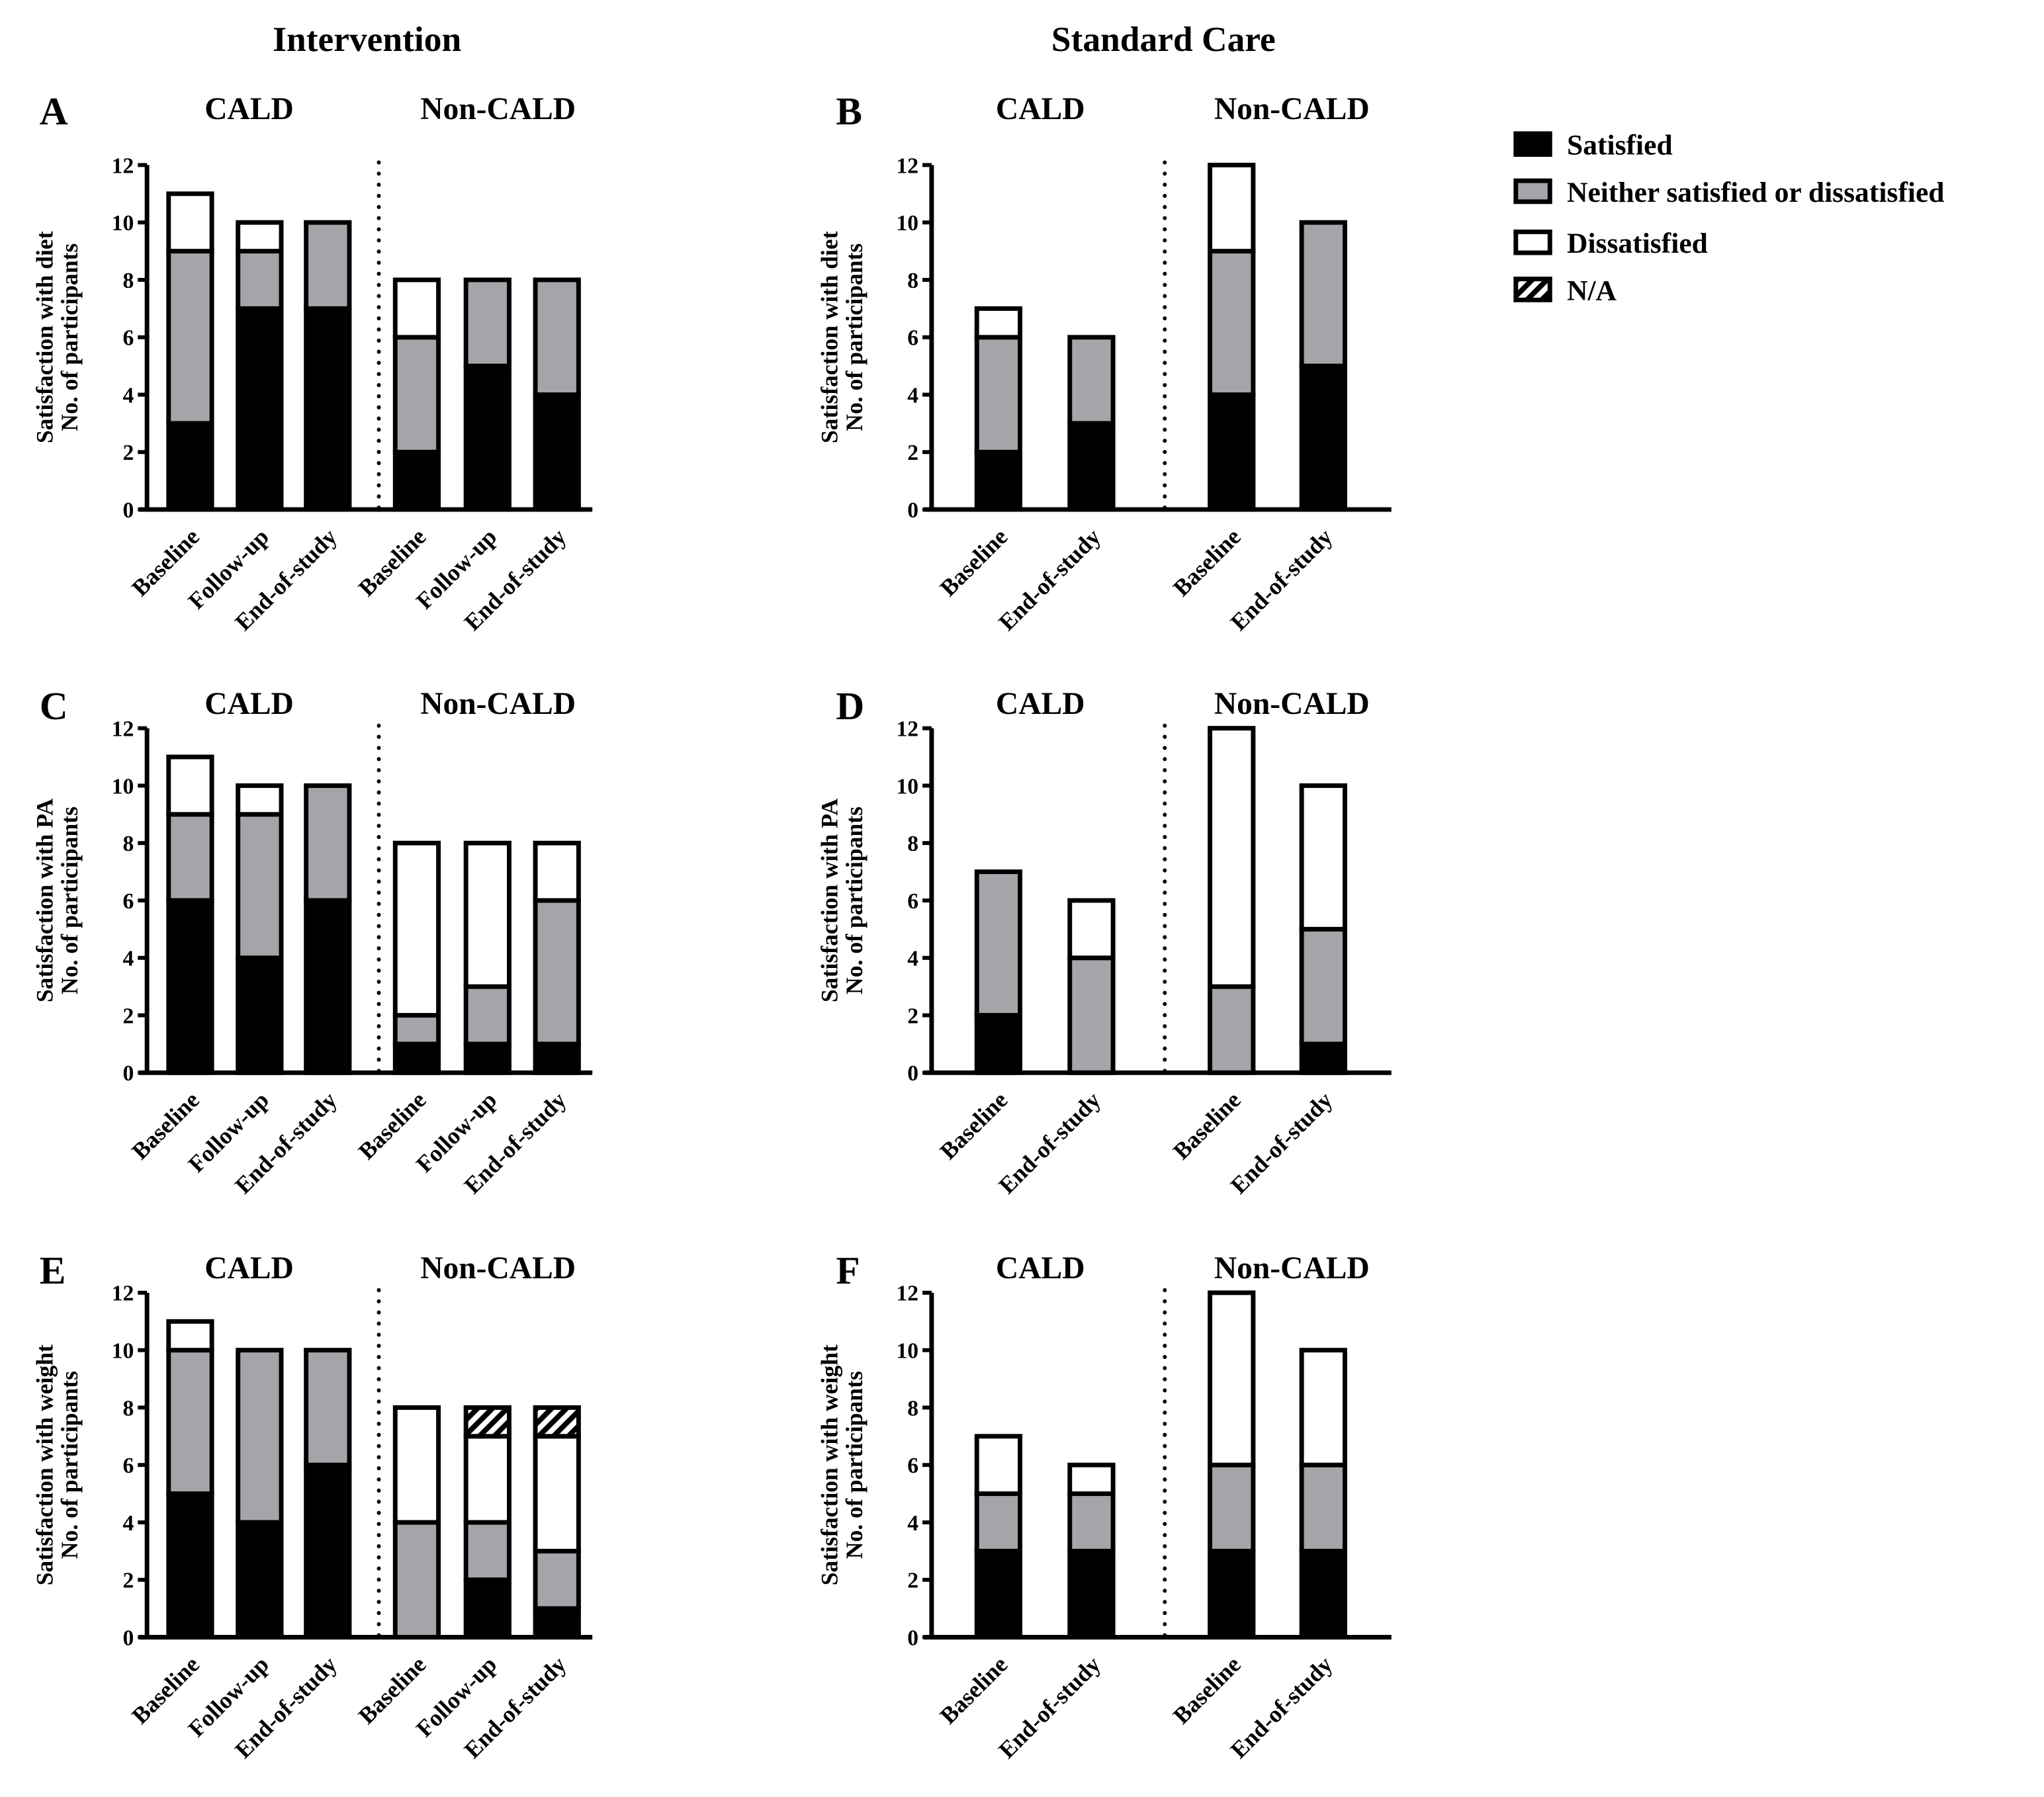 The height and width of the screenshot is (1797, 2044). I want to click on panel-letter: F, so click(848, 1270).